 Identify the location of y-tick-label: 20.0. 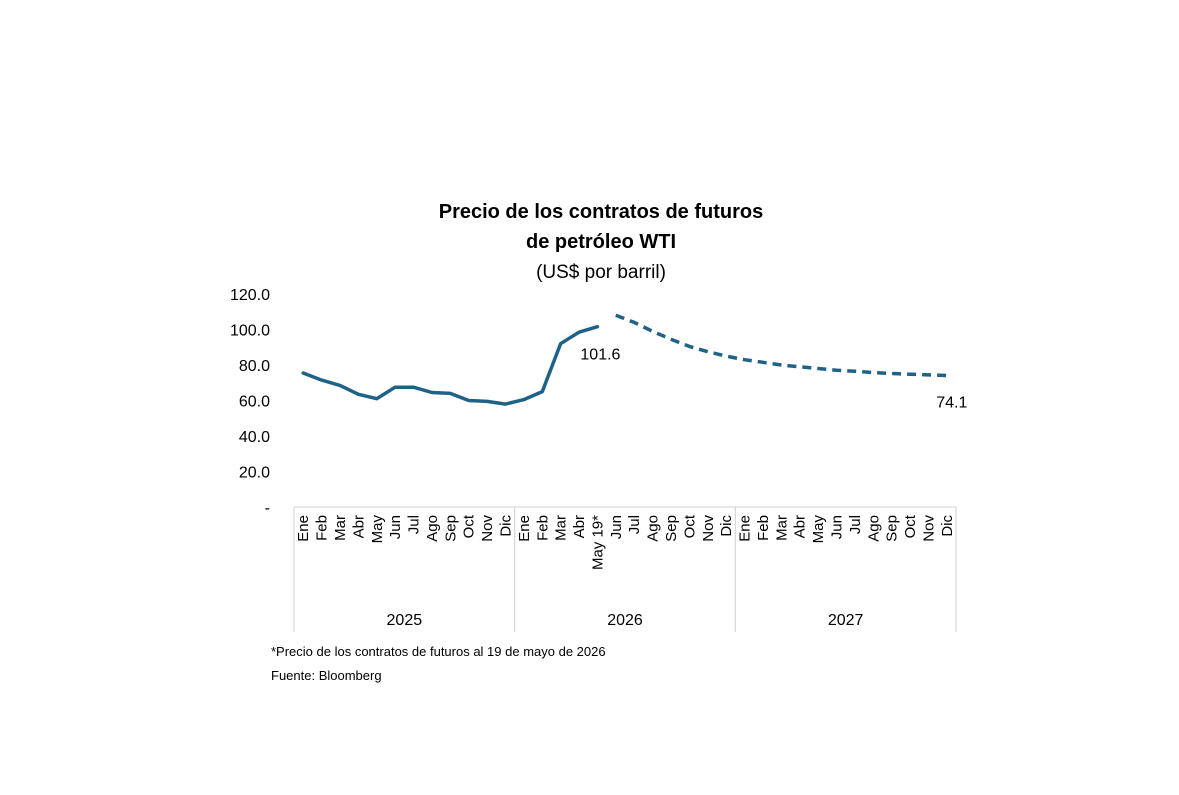
(254, 473).